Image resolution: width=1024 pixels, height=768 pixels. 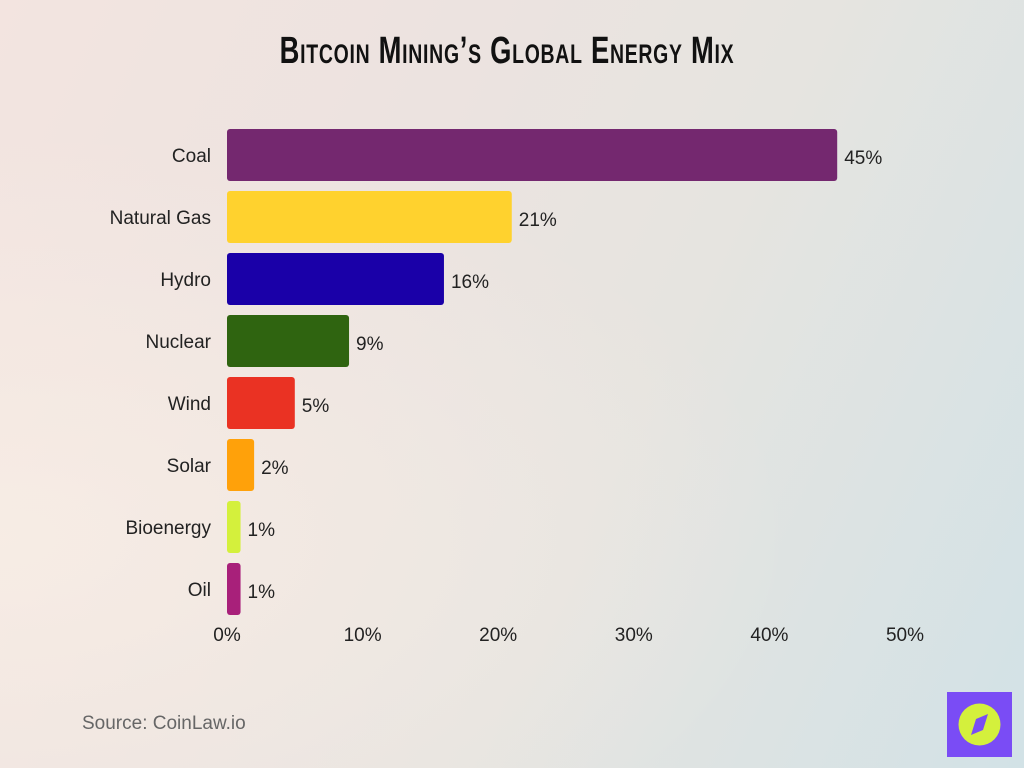 I want to click on value-label: 45%, so click(x=863, y=158).